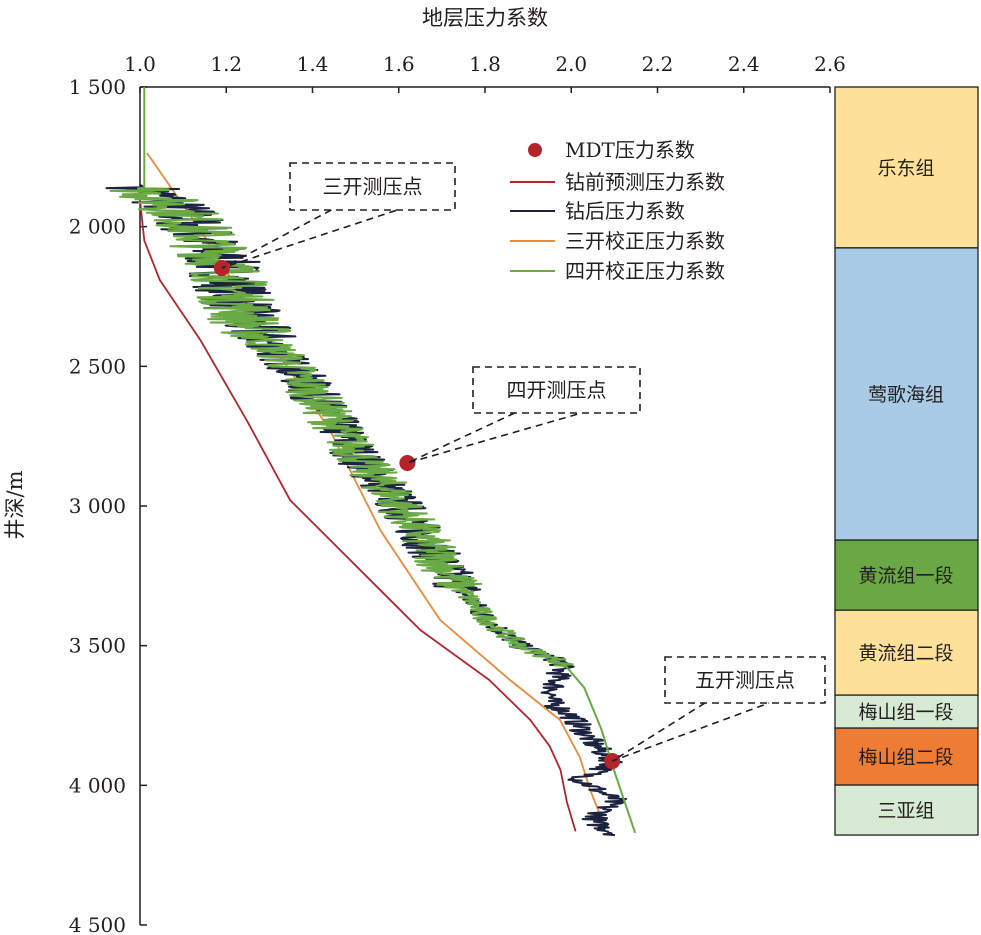  I want to click on x-tick-label: 2.6, so click(830, 64).